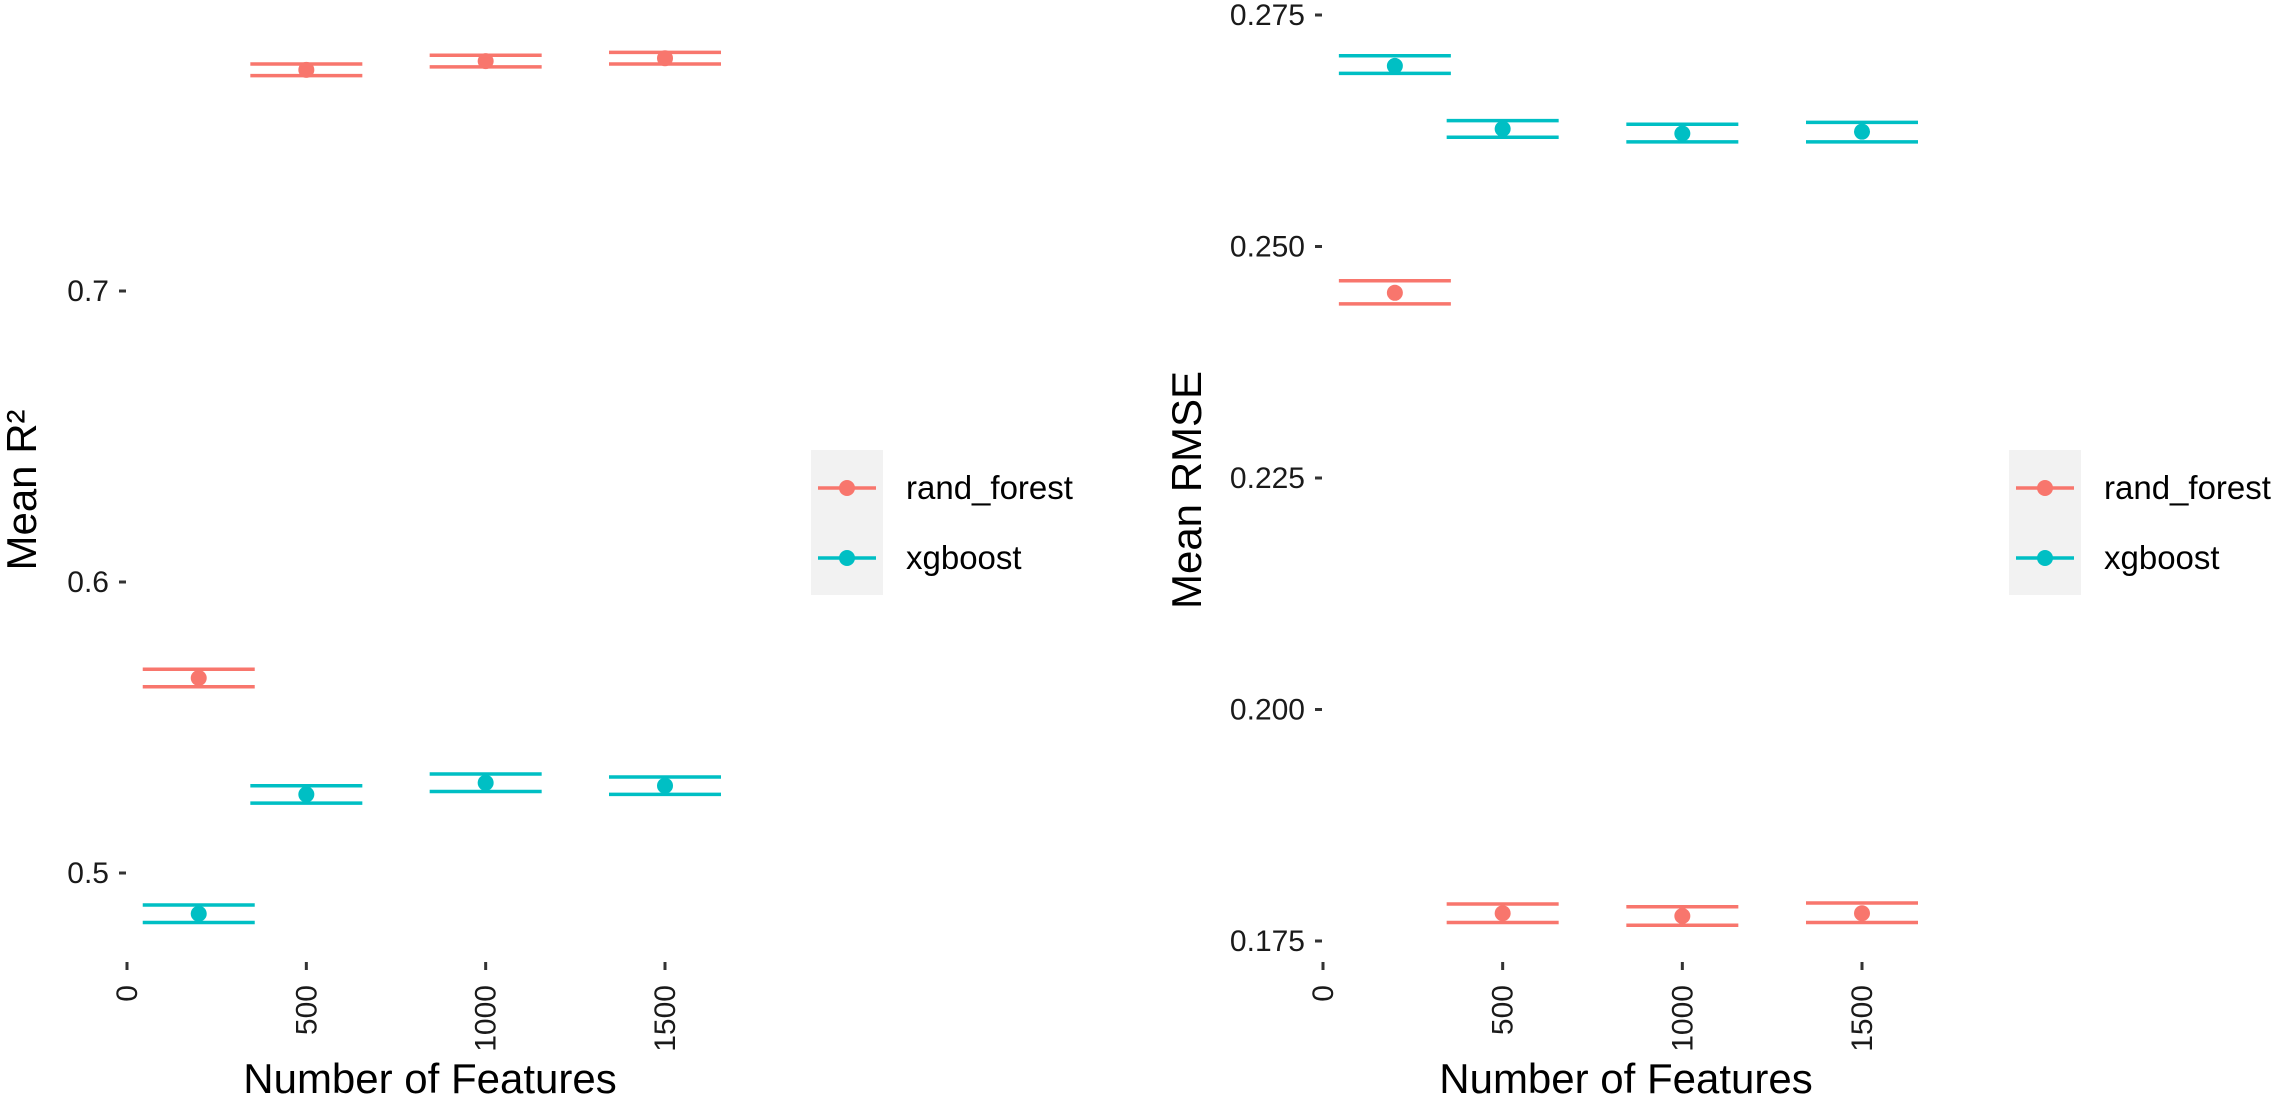 The height and width of the screenshot is (1109, 2286). What do you see at coordinates (1267, 710) in the screenshot?
I see `y-tick-label: 0.200` at bounding box center [1267, 710].